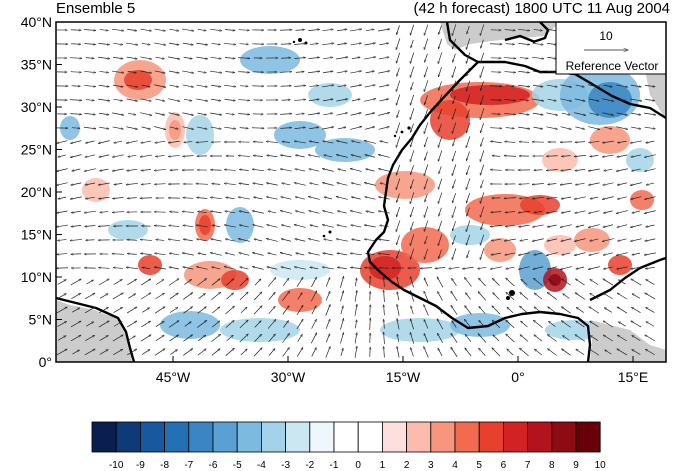 Image resolution: width=673 pixels, height=471 pixels. What do you see at coordinates (36, 22) in the screenshot?
I see `lat-label: 40°N` at bounding box center [36, 22].